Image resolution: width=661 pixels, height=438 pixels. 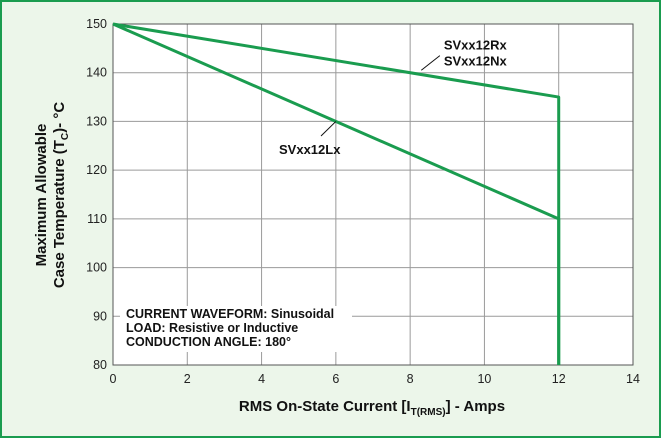 I want to click on notes-background, so click(x=236, y=329).